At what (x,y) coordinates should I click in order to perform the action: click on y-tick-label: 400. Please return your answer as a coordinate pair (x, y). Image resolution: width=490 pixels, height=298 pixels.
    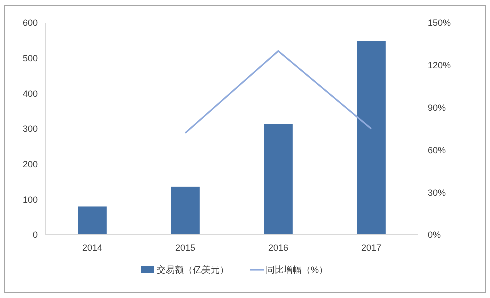
    Looking at the image, I should click on (30, 93).